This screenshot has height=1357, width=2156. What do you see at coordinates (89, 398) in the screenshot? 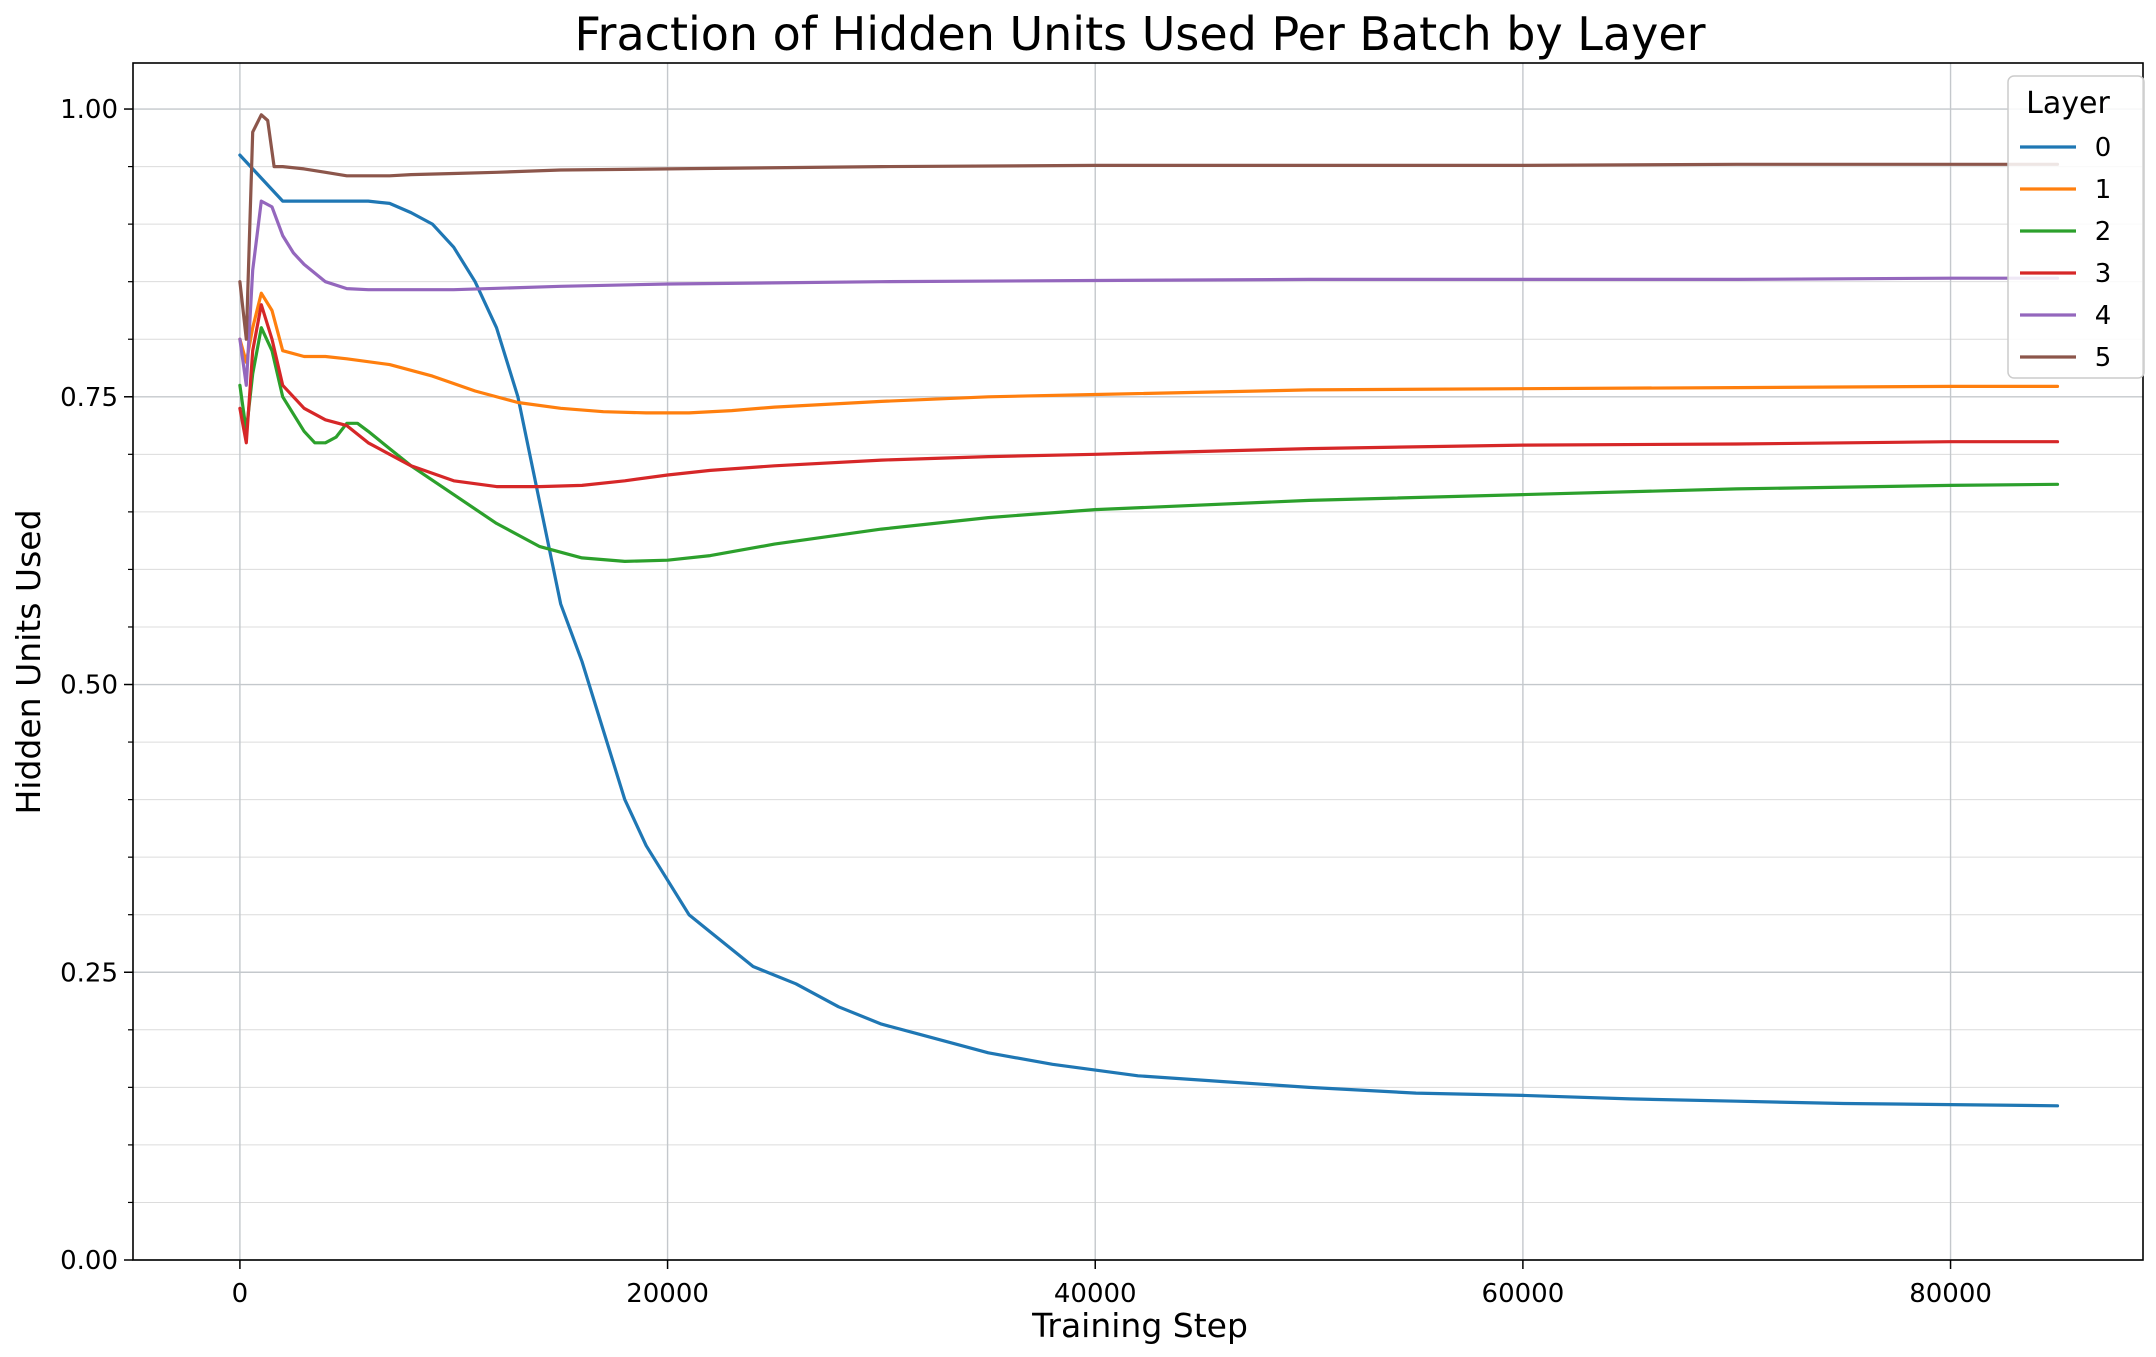
I see `y-tick-label: 0.75` at bounding box center [89, 398].